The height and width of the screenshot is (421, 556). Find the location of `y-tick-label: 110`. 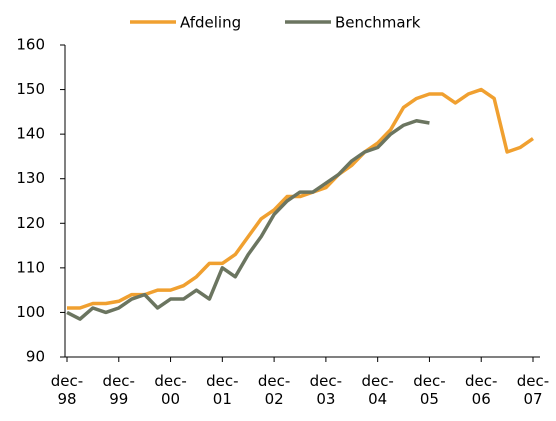

y-tick-label: 110 is located at coordinates (30, 267).